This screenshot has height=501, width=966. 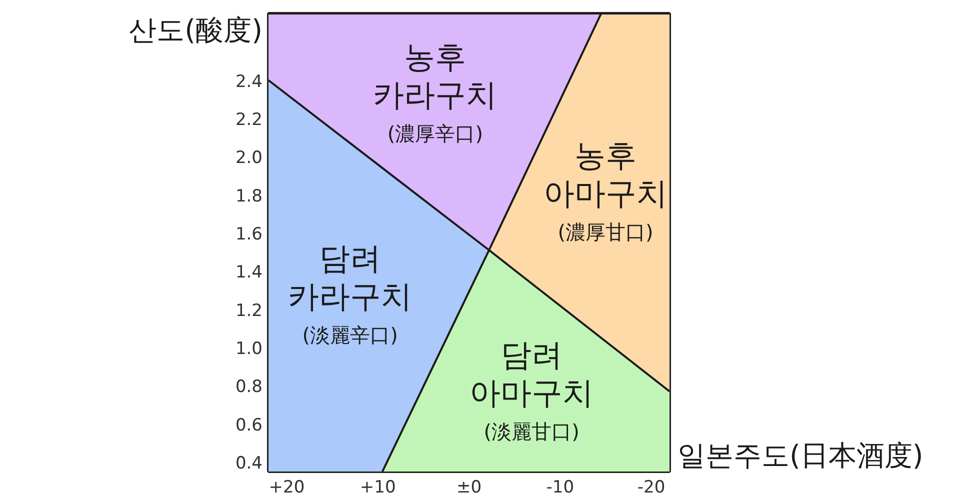 What do you see at coordinates (249, 234) in the screenshot?
I see `y-tick-label: 1.6` at bounding box center [249, 234].